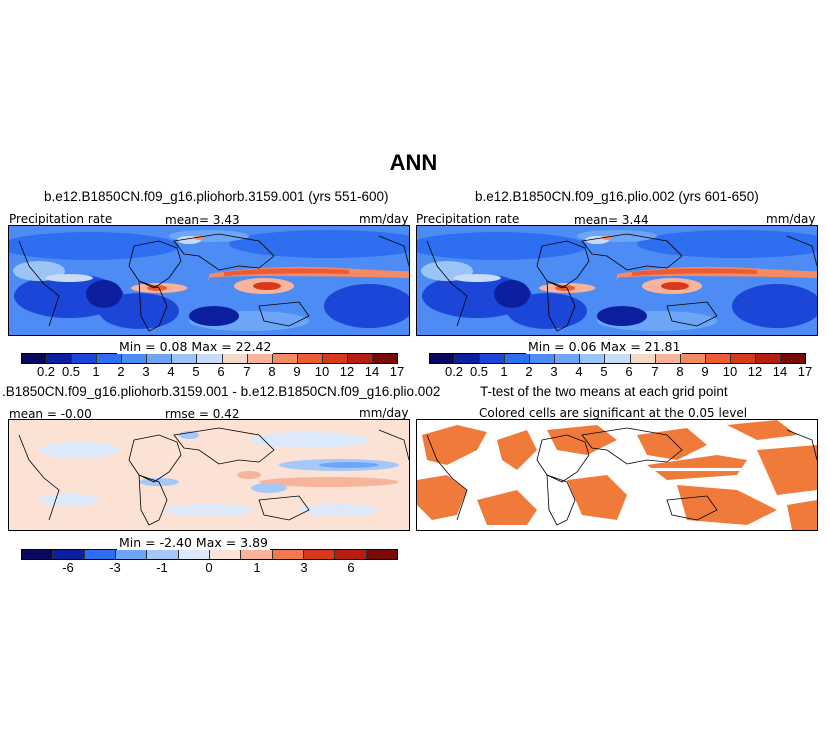 The width and height of the screenshot is (827, 733). What do you see at coordinates (384, 219) in the screenshot?
I see `panel-1-units: mm/day` at bounding box center [384, 219].